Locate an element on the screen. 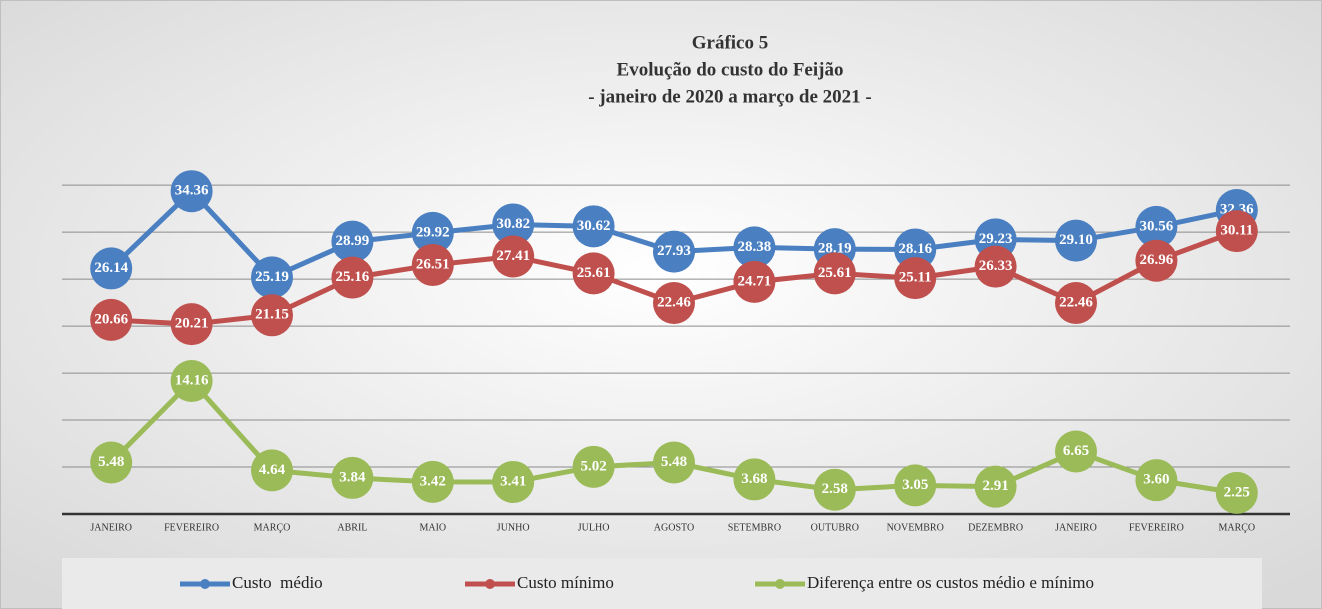 The width and height of the screenshot is (1322, 609). data-label: 5.02 is located at coordinates (593, 466).